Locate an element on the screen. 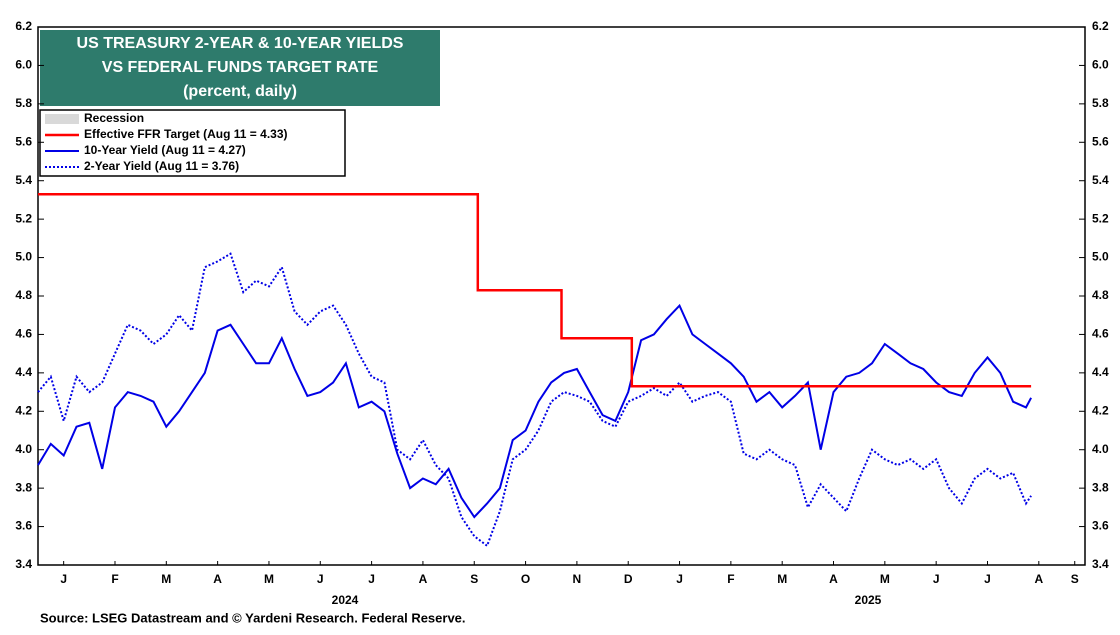 The width and height of the screenshot is (1120, 635). y-tick-label: 5.0 is located at coordinates (23, 257).